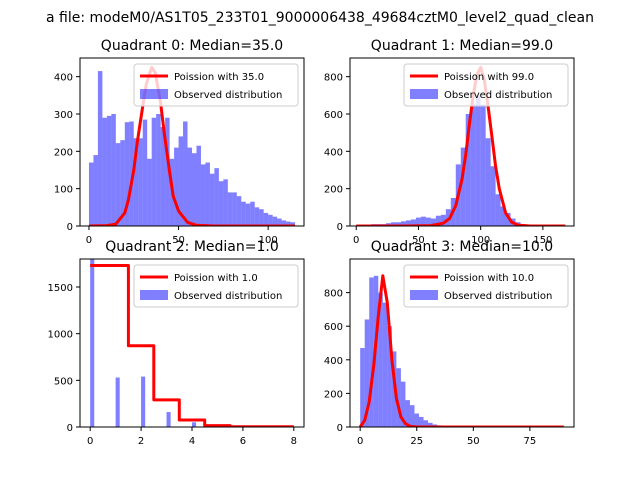 Image resolution: width=640 pixels, height=480 pixels. Describe the element at coordinates (462, 142) in the screenshot. I see `axes-frame` at that location.